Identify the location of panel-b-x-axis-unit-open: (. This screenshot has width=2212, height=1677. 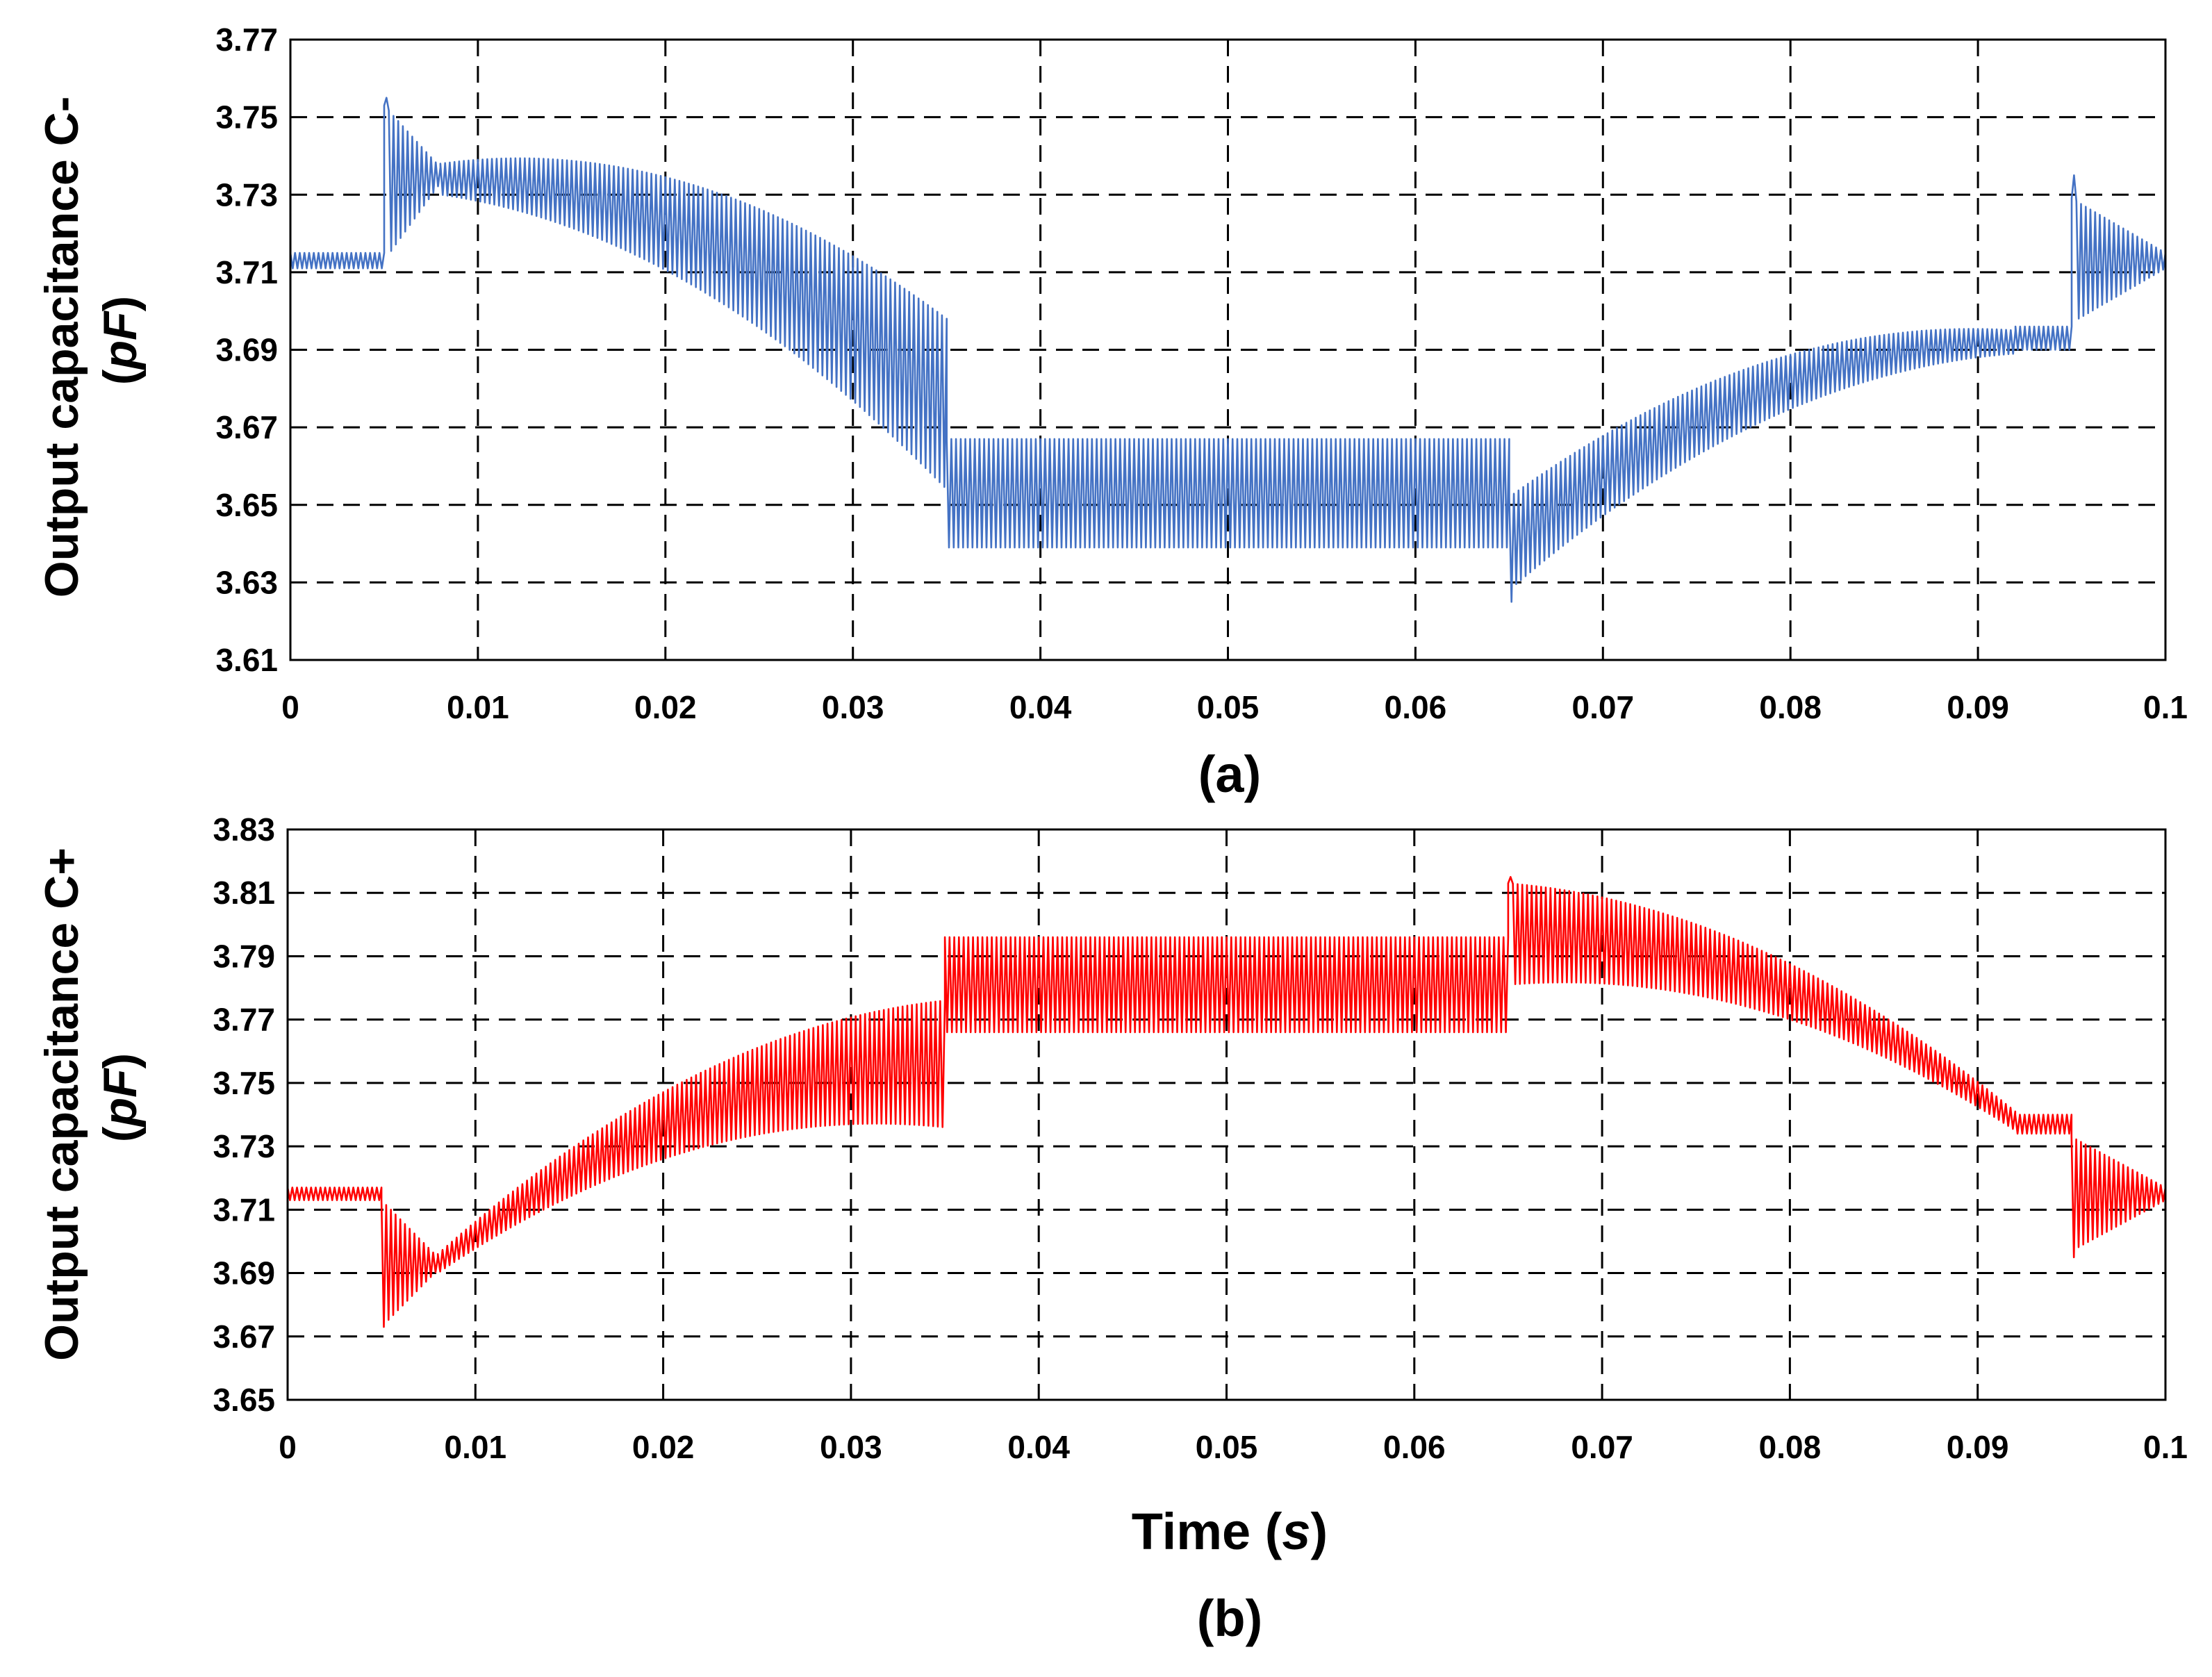
(1266, 1531).